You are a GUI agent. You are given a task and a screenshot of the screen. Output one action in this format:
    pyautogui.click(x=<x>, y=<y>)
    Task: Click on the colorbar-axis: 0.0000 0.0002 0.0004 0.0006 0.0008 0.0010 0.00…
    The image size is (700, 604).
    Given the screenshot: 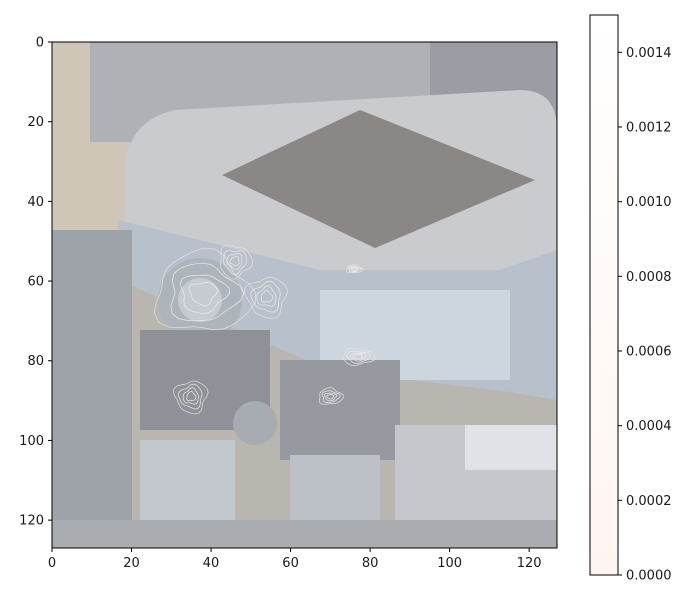 What is the action you would take?
    pyautogui.click(x=645, y=315)
    